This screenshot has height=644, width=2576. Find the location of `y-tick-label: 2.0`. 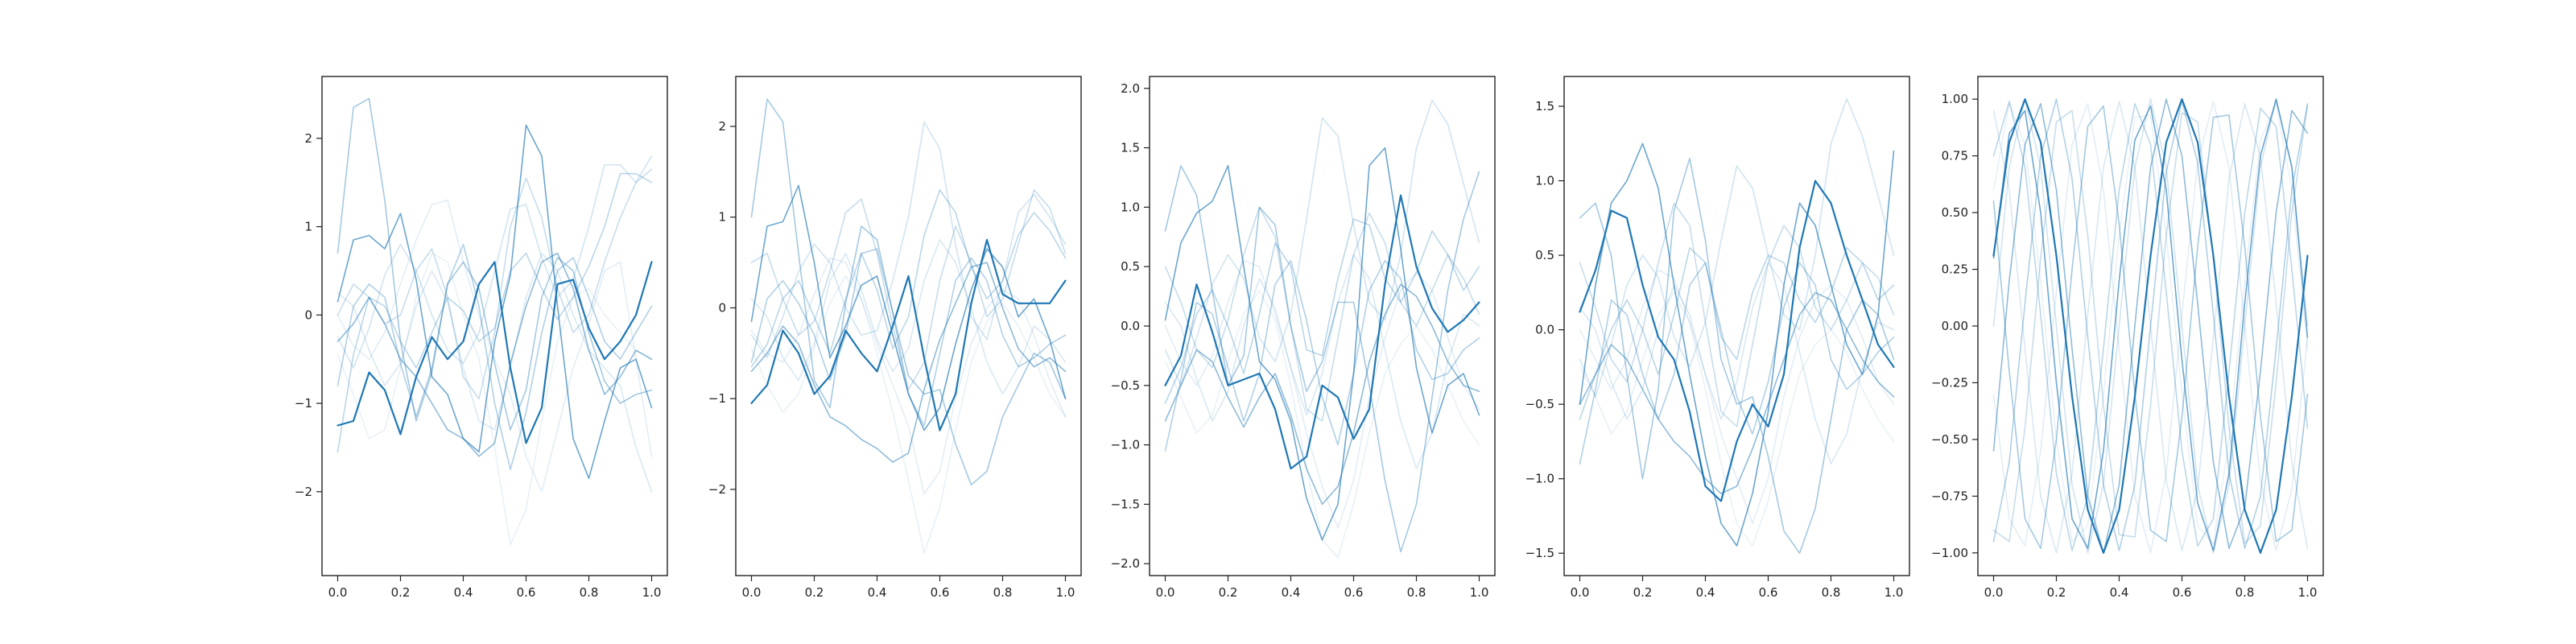

y-tick-label: 2.0 is located at coordinates (1130, 88).